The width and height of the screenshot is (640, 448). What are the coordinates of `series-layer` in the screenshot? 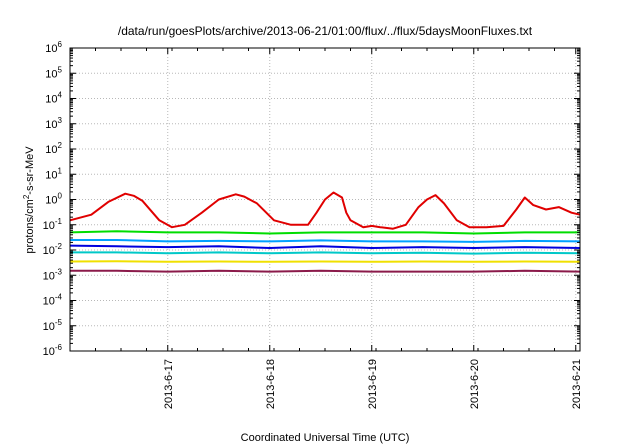 It's located at (325, 232).